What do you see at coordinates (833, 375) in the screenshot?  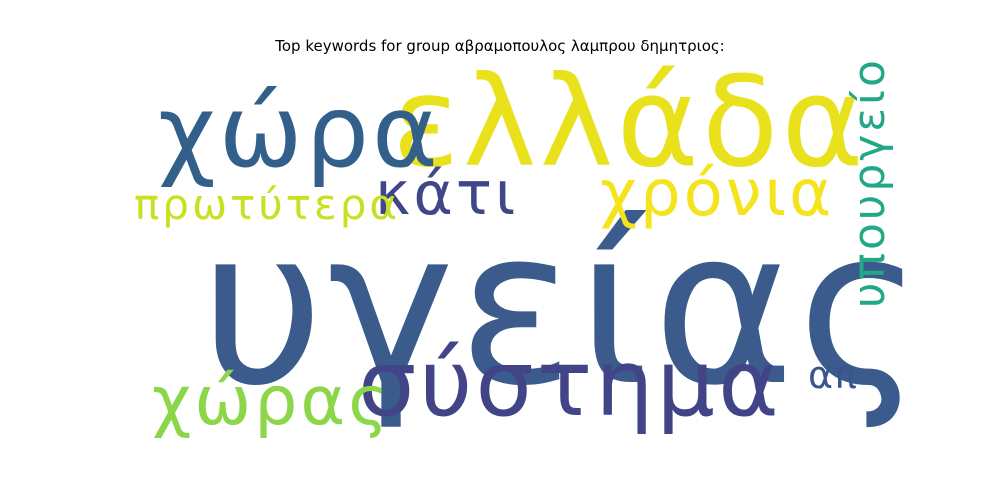 I see `word-ap: απ` at bounding box center [833, 375].